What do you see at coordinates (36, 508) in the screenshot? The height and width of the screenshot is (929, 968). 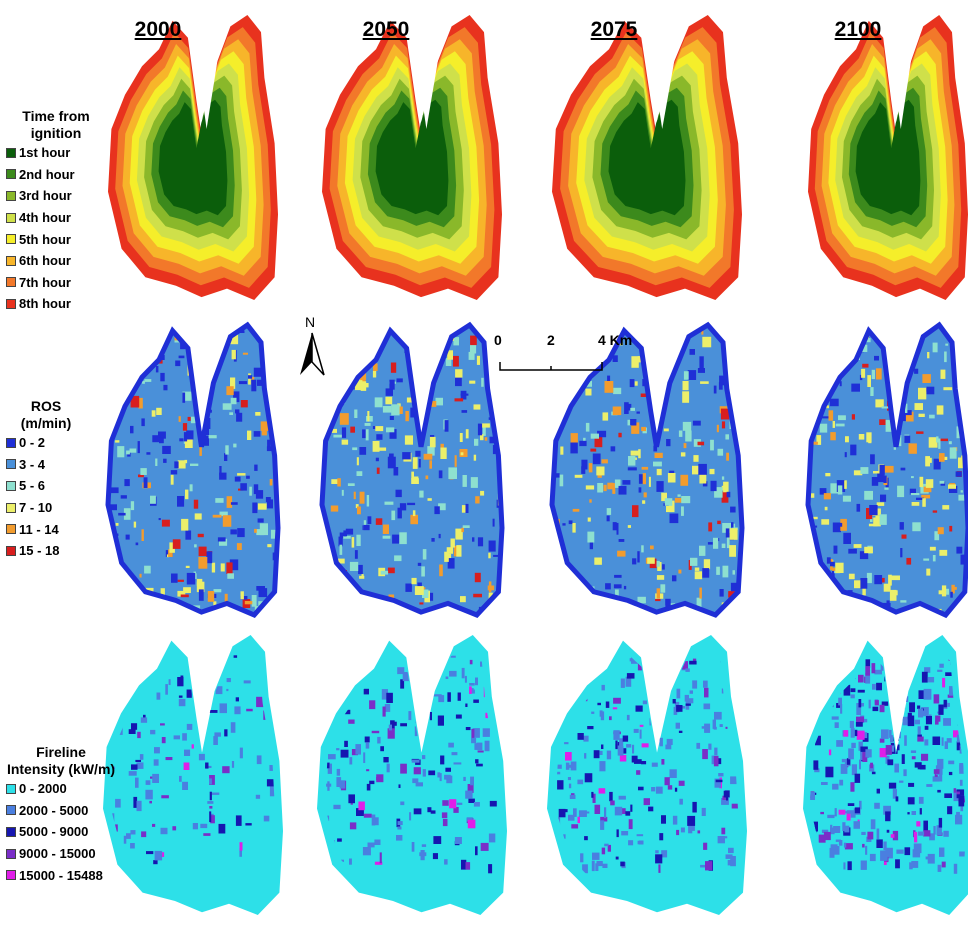 I see `legend-label: 7 - 10` at bounding box center [36, 508].